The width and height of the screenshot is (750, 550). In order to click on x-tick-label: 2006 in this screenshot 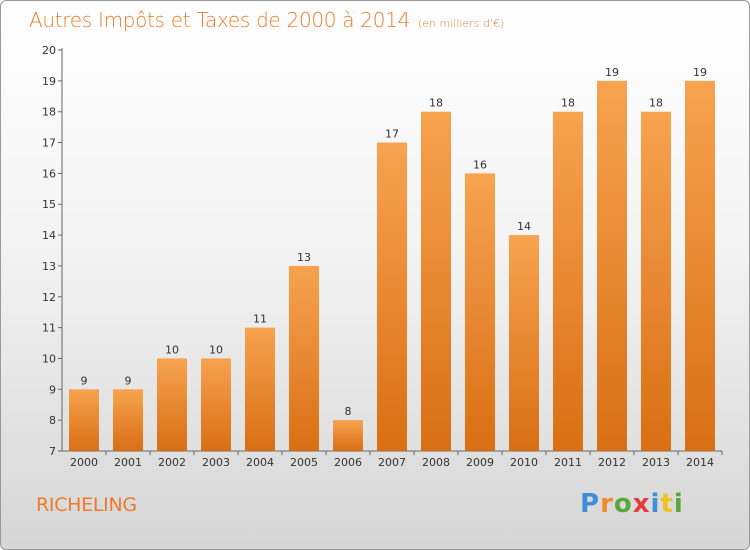, I will do `click(348, 462)`.